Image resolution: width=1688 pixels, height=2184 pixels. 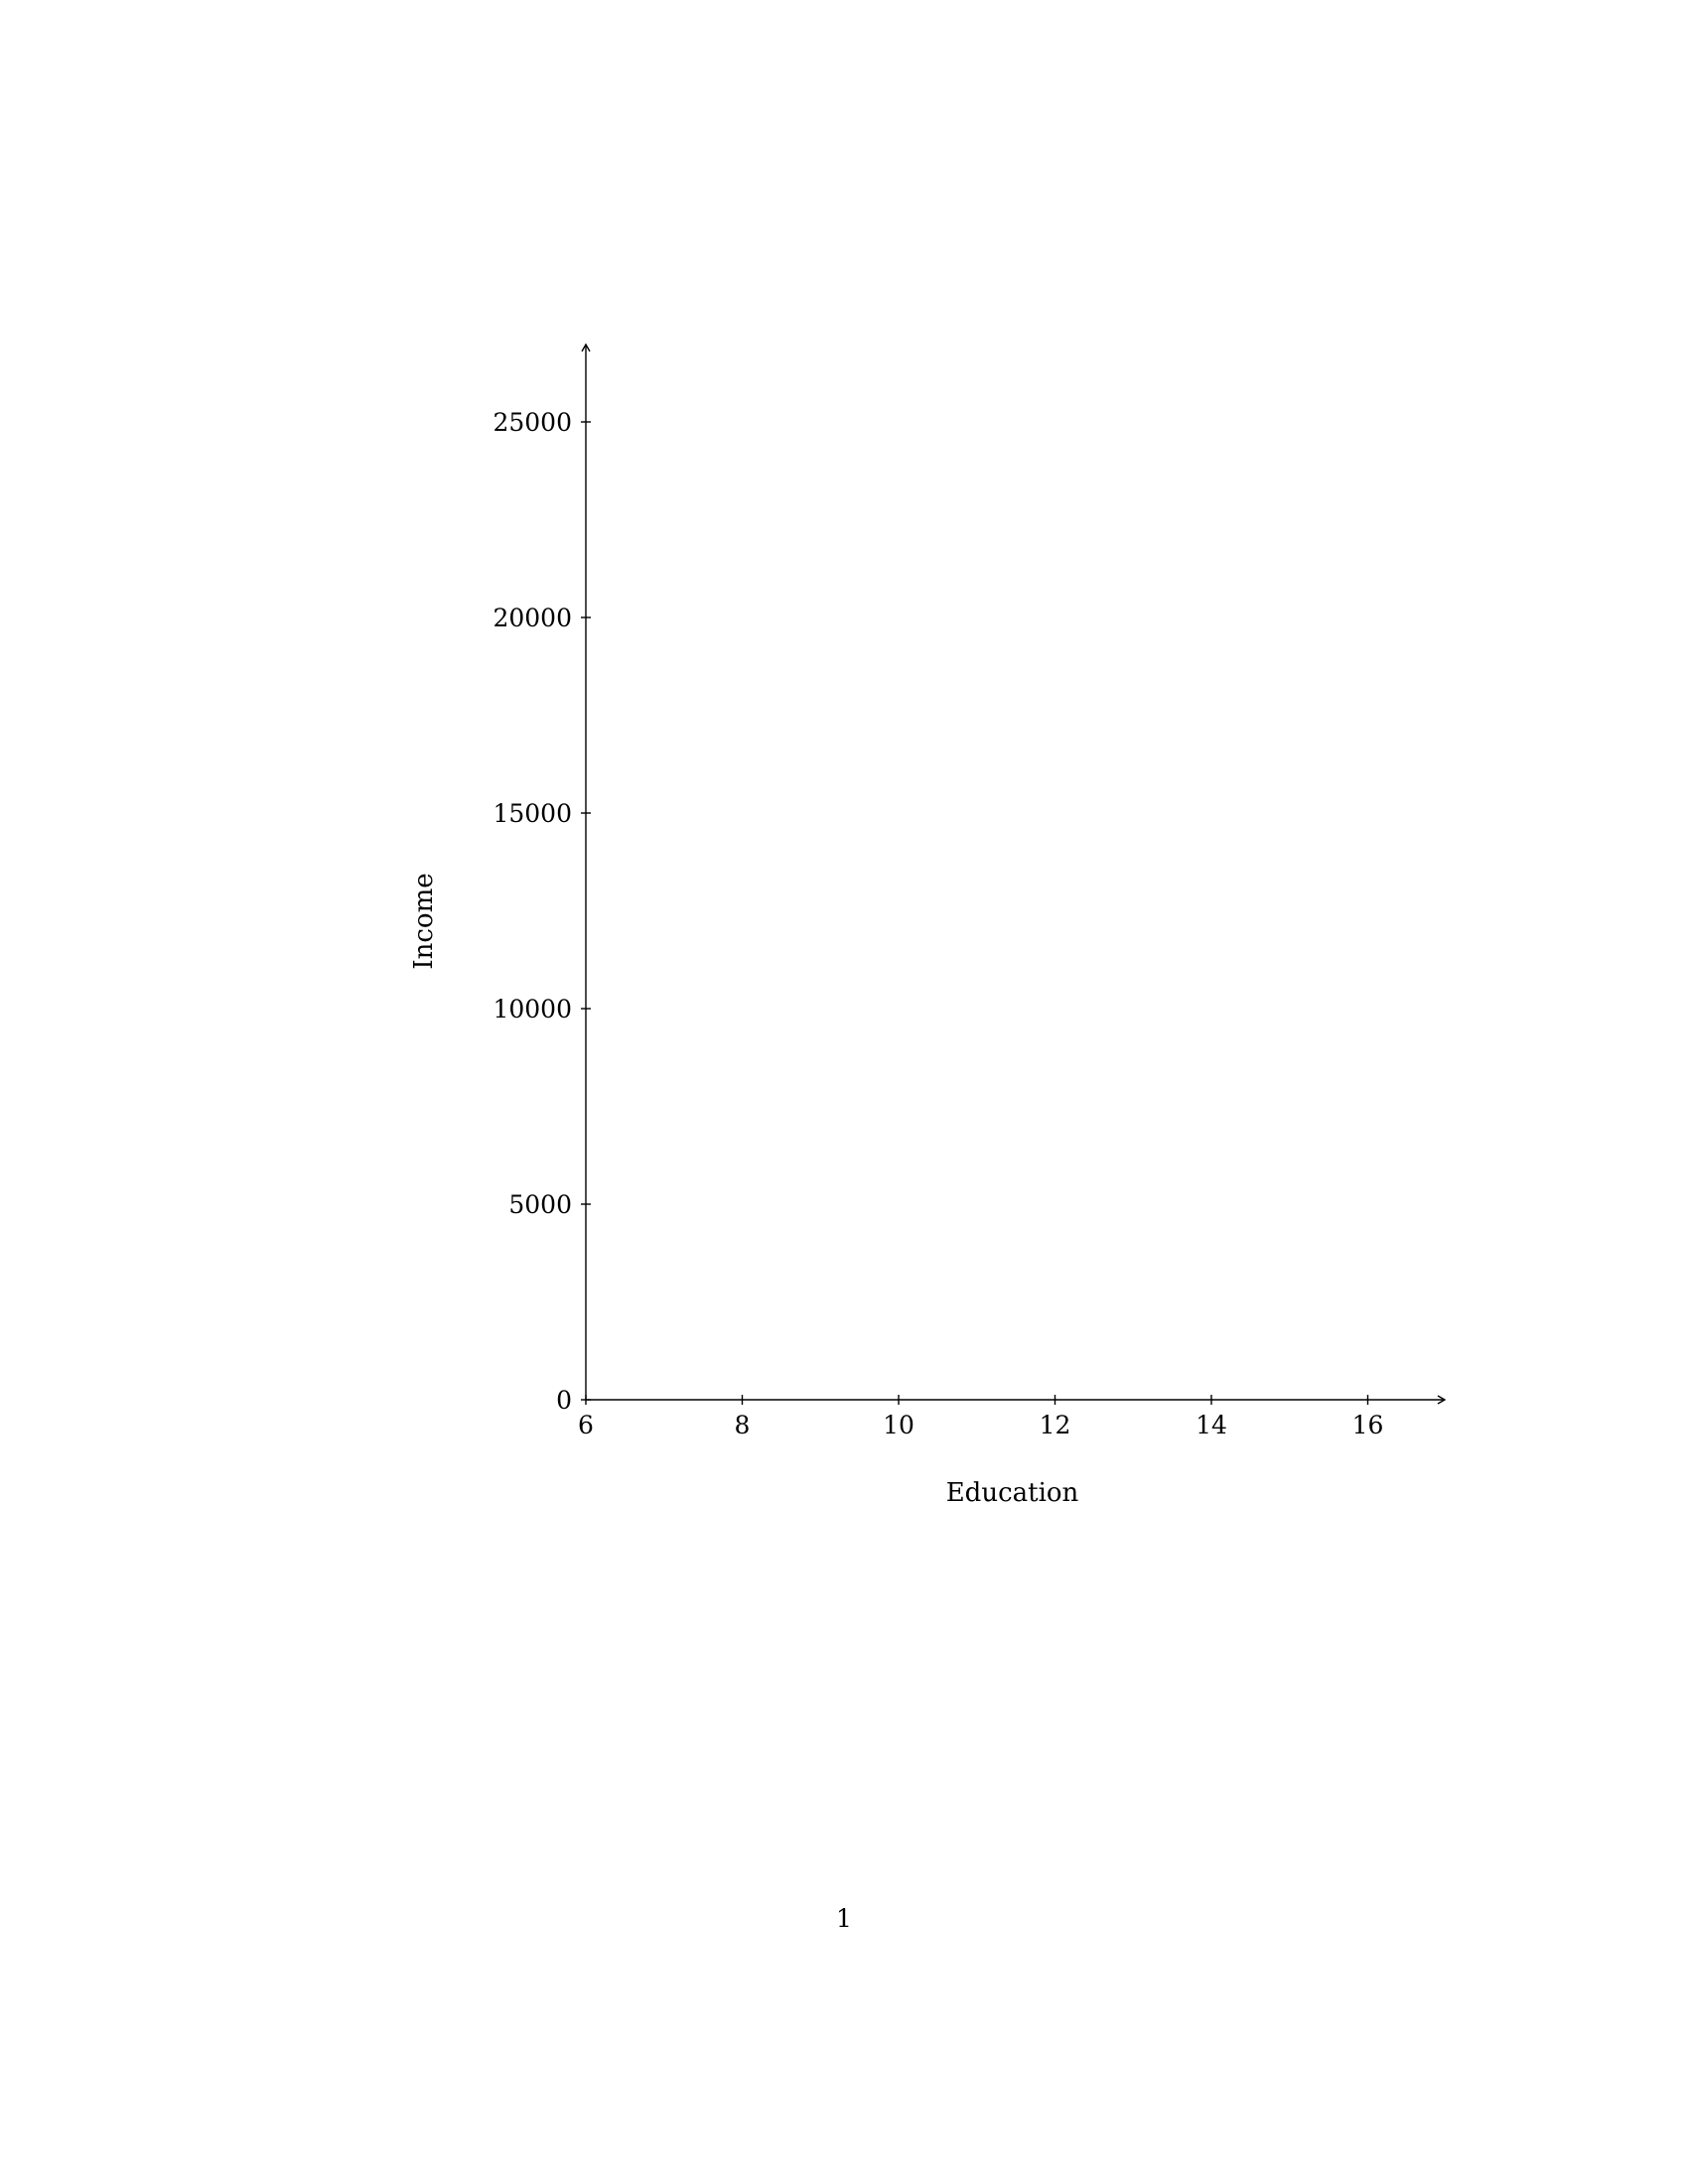 I want to click on x-axis-ticks: 6 8 10 12 14 16, so click(x=980, y=1417).